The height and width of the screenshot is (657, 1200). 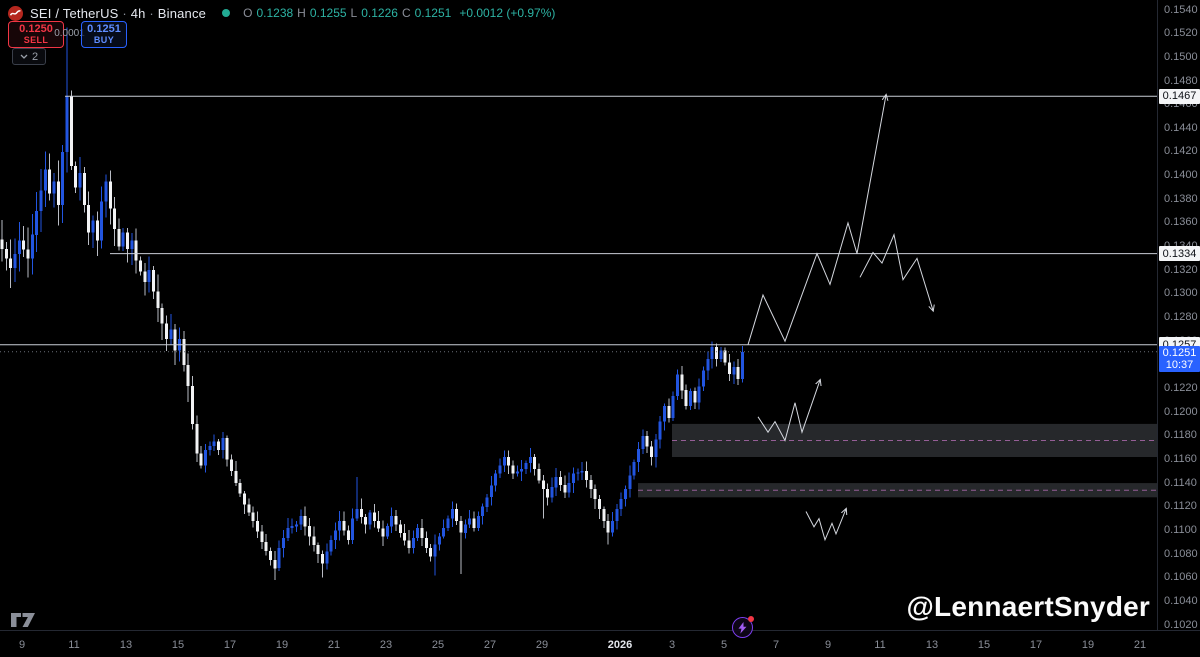 What do you see at coordinates (1181, 577) in the screenshot?
I see `price-tick-label: 0.1060` at bounding box center [1181, 577].